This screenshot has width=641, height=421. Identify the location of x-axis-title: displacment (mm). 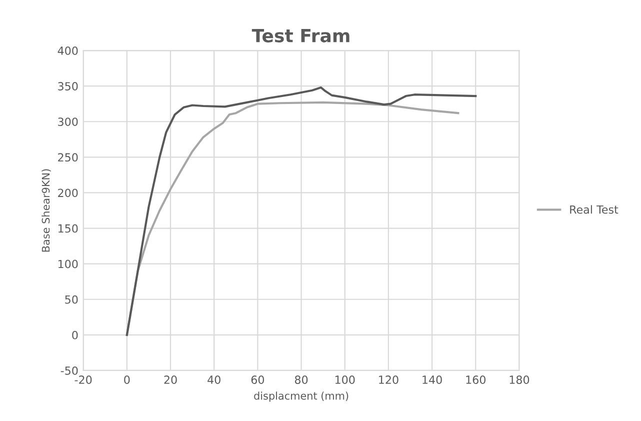
(301, 397).